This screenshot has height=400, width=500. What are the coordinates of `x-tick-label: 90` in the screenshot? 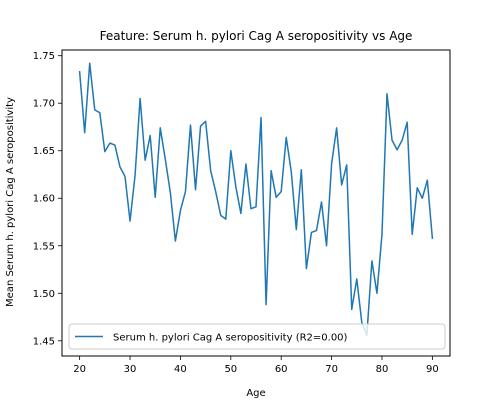 It's located at (432, 369).